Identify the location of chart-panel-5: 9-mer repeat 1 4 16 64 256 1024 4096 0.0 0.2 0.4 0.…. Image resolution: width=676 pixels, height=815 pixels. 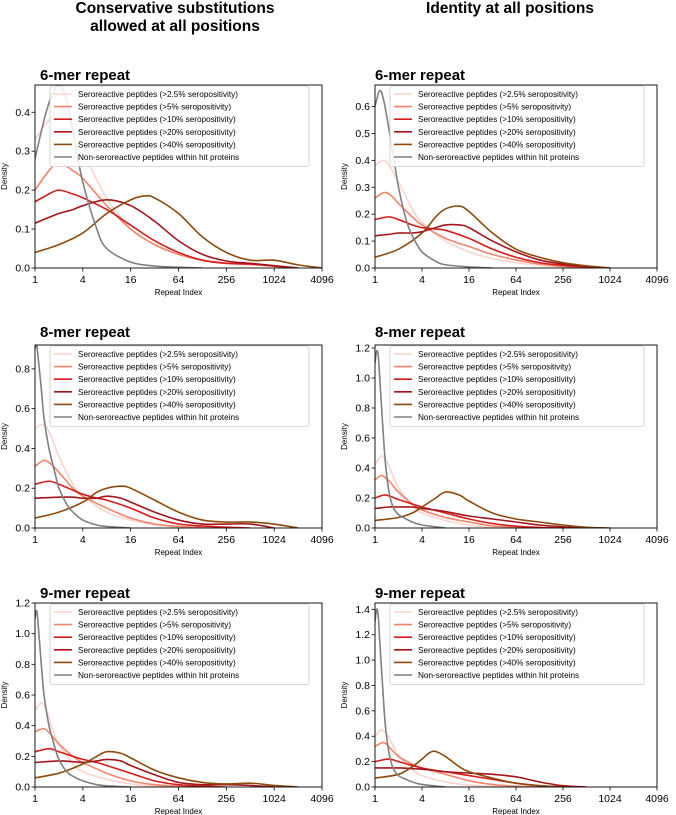
(167, 700).